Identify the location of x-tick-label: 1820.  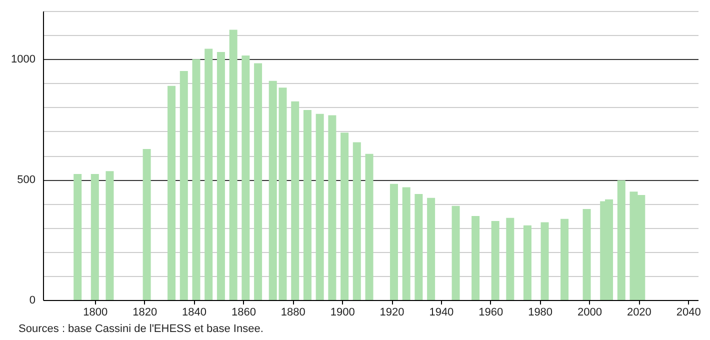
(145, 312).